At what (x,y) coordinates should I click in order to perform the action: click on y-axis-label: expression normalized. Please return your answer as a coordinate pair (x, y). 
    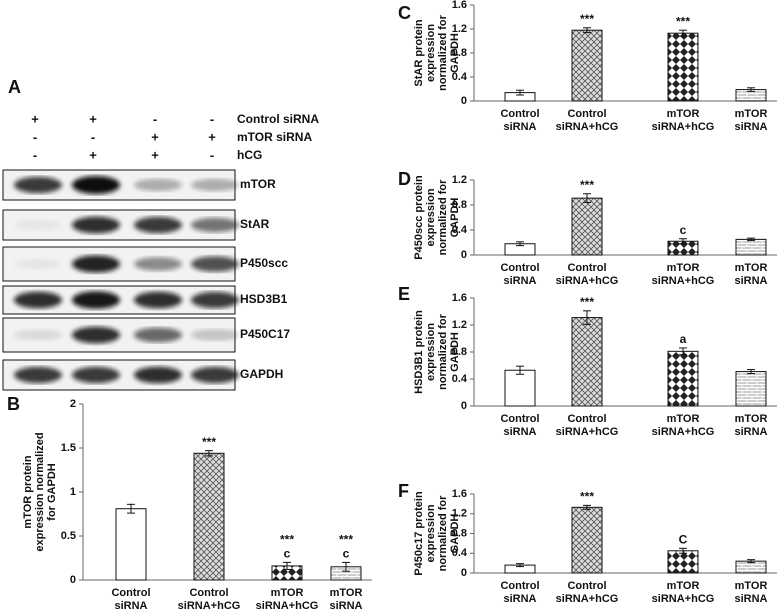
    Looking at the image, I should click on (40, 491).